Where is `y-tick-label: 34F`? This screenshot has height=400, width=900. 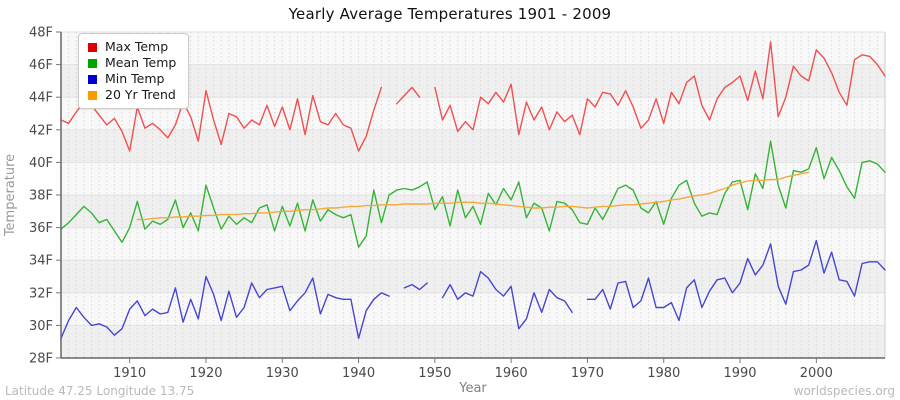 y-tick-label: 34F is located at coordinates (41, 261).